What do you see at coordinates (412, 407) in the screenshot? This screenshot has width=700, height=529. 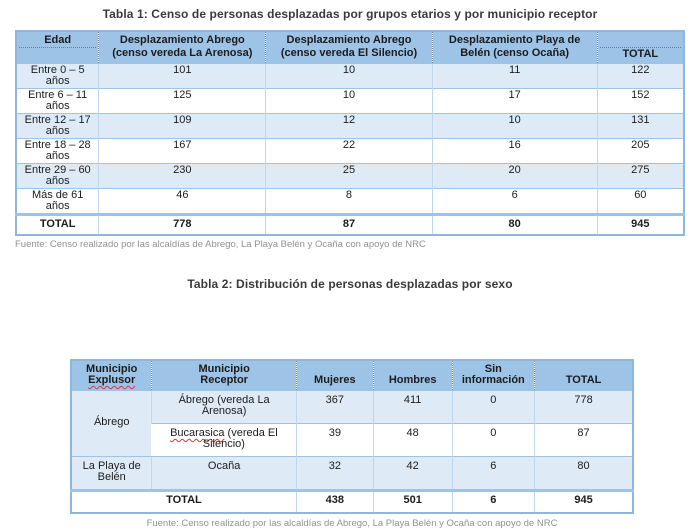 I see `table-cell: 411` at bounding box center [412, 407].